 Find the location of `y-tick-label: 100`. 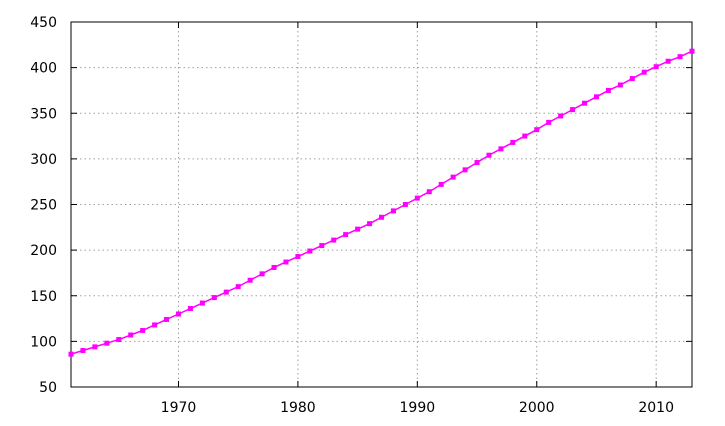

y-tick-label: 100 is located at coordinates (43, 342).